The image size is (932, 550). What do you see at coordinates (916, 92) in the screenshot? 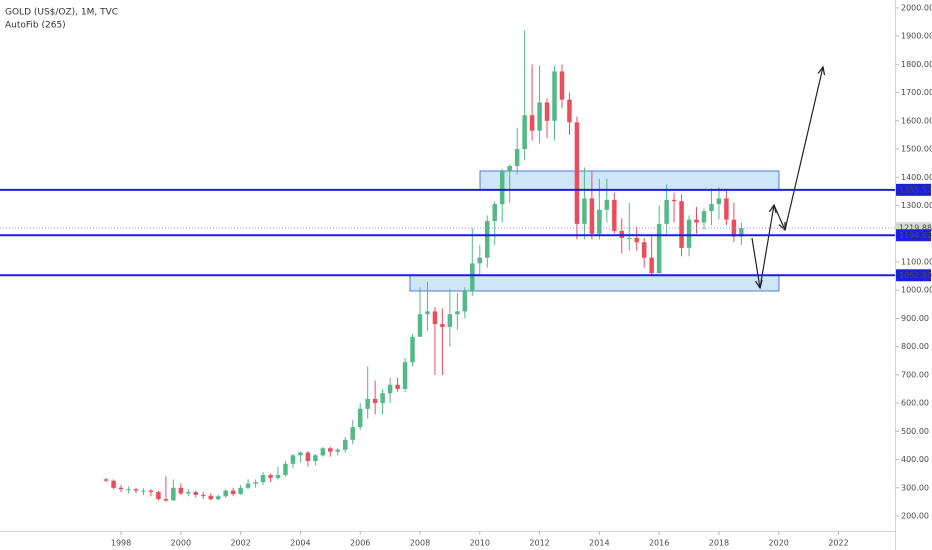
I see `y-tick-label: 1700.00` at bounding box center [916, 92].